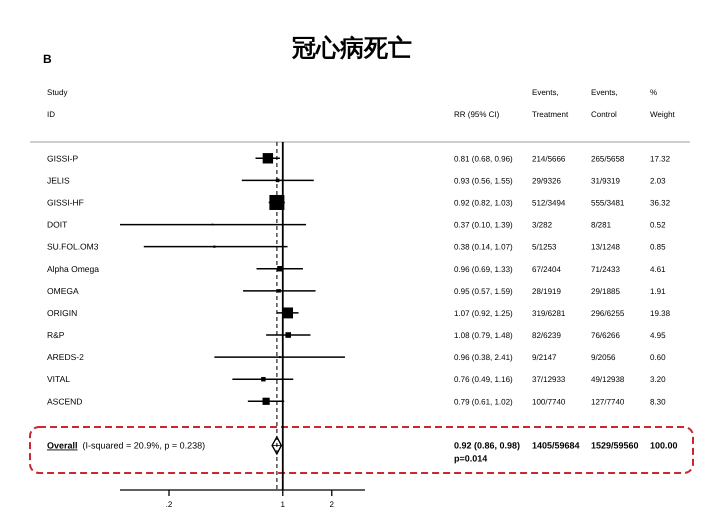 This screenshot has width=720, height=528. What do you see at coordinates (484, 203) in the screenshot?
I see `data-label: 0.92 (0.82, 1.03)` at bounding box center [484, 203].